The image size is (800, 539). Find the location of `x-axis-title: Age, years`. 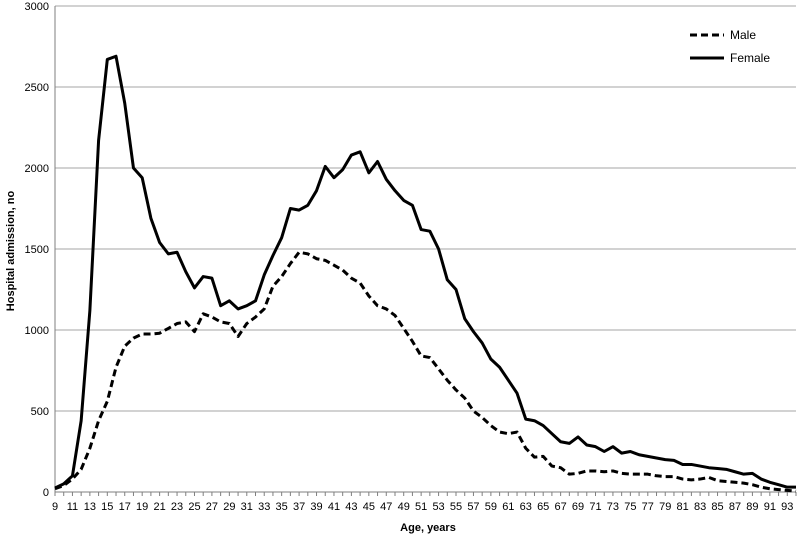

x-axis-title: Age, years is located at coordinates (428, 528).